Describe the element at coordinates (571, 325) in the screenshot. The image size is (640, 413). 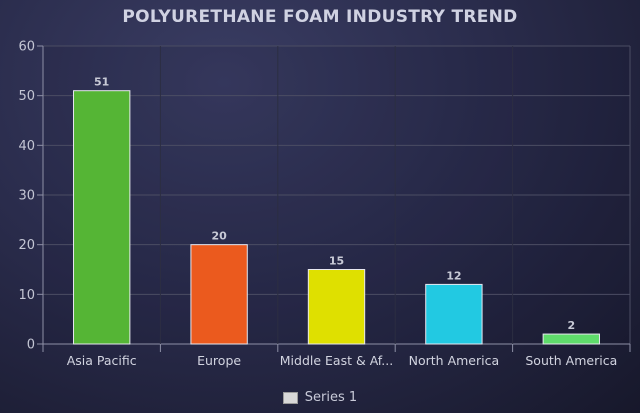
I see `data-label-4: 2` at that location.